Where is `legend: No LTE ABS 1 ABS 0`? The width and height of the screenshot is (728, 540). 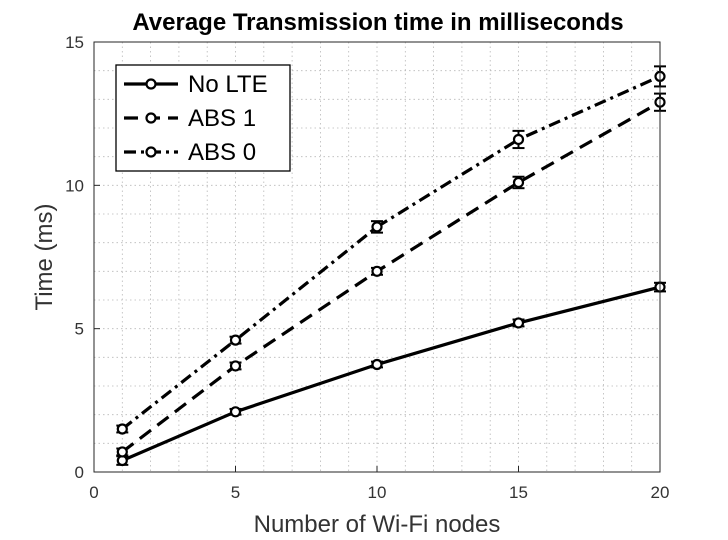
legend: No LTE ABS 1 ABS 0 is located at coordinates (203, 118).